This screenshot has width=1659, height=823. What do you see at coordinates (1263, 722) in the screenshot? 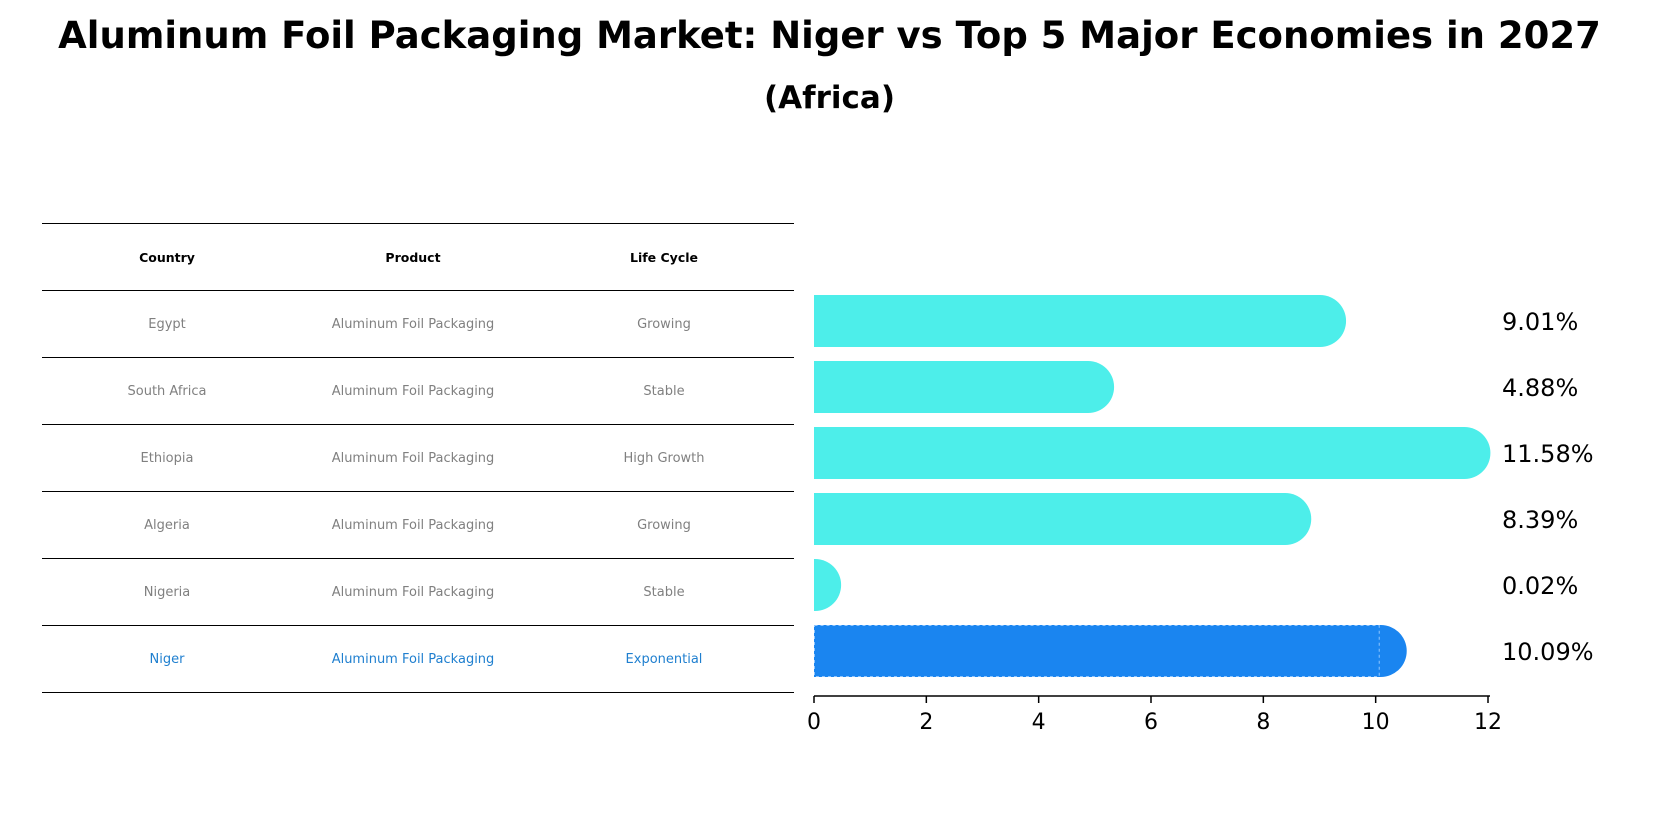
I see `x-tick-label: 8` at bounding box center [1263, 722].